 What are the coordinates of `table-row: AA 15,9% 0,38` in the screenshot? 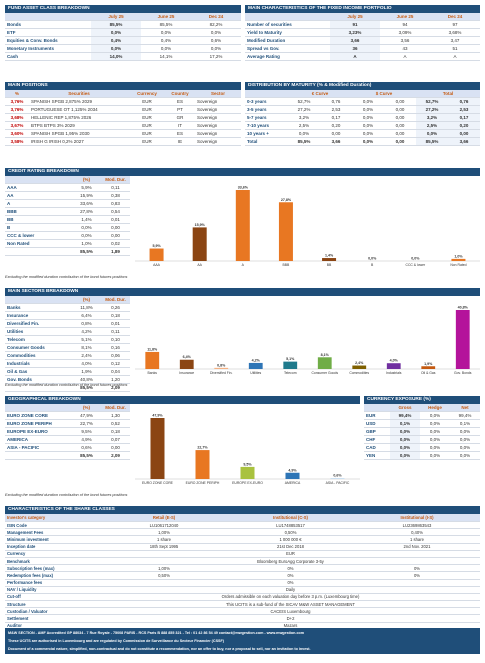 It's located at (67, 195).